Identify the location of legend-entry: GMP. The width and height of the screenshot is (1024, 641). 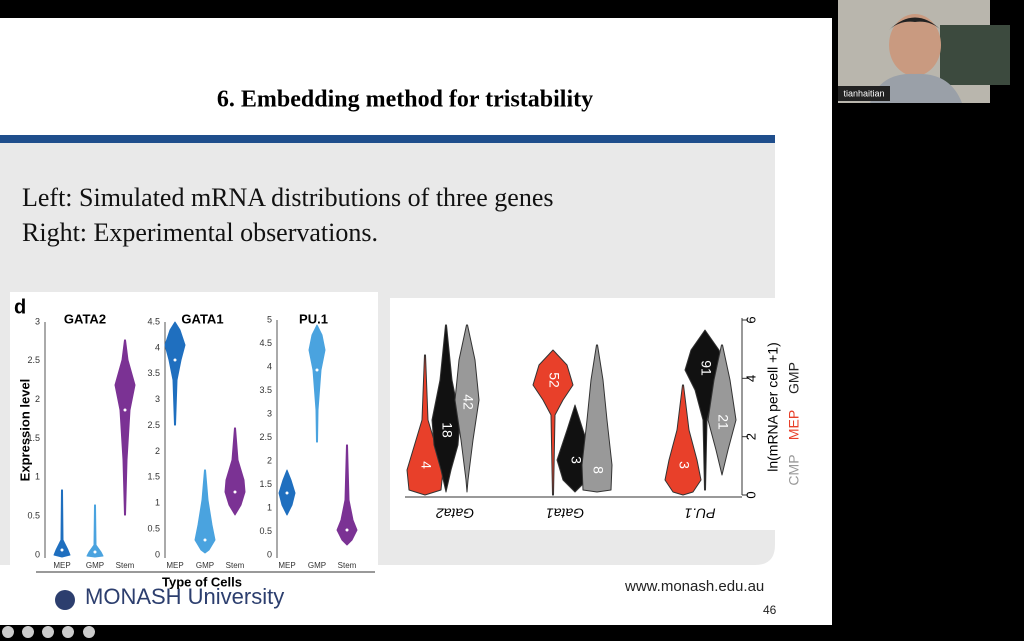
(794, 378).